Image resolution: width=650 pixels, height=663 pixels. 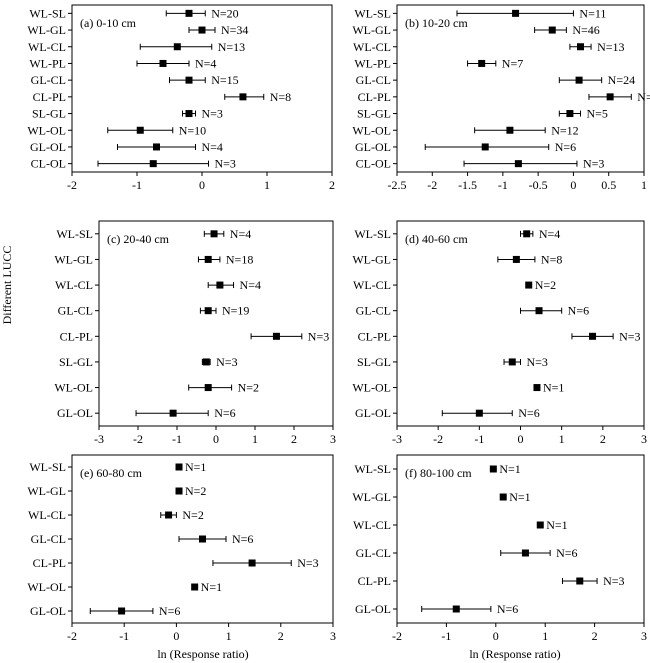 What do you see at coordinates (595, 636) in the screenshot?
I see `x-tick-label: 2` at bounding box center [595, 636].